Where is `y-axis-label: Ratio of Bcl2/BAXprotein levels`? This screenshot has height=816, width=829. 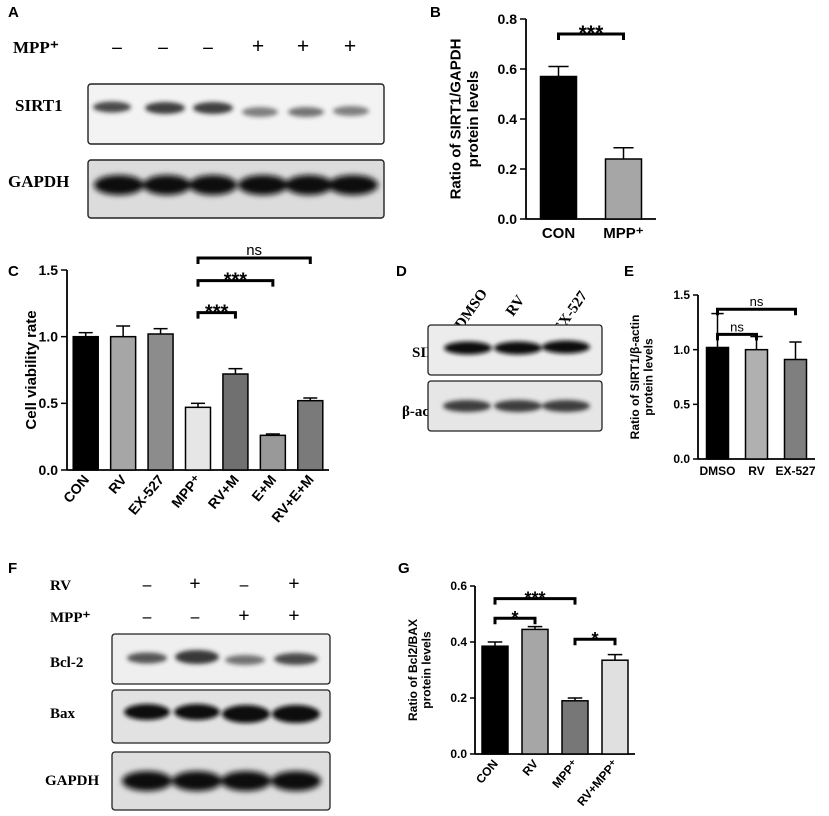 y-axis-label: Ratio of Bcl2/BAXprotein levels is located at coordinates (420, 670).